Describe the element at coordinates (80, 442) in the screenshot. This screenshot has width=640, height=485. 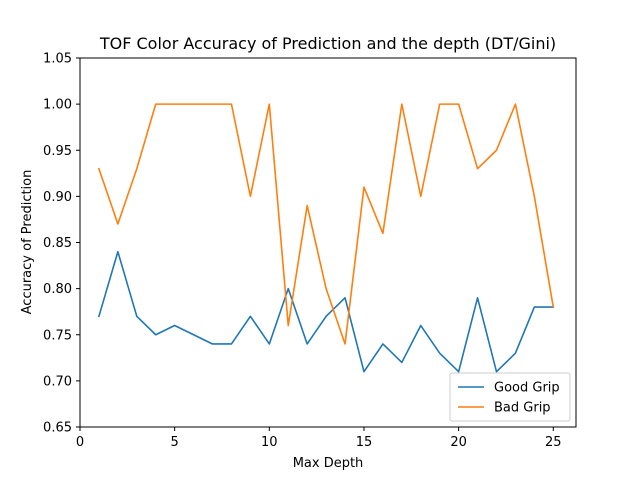
I see `x-tick-label: 0` at that location.